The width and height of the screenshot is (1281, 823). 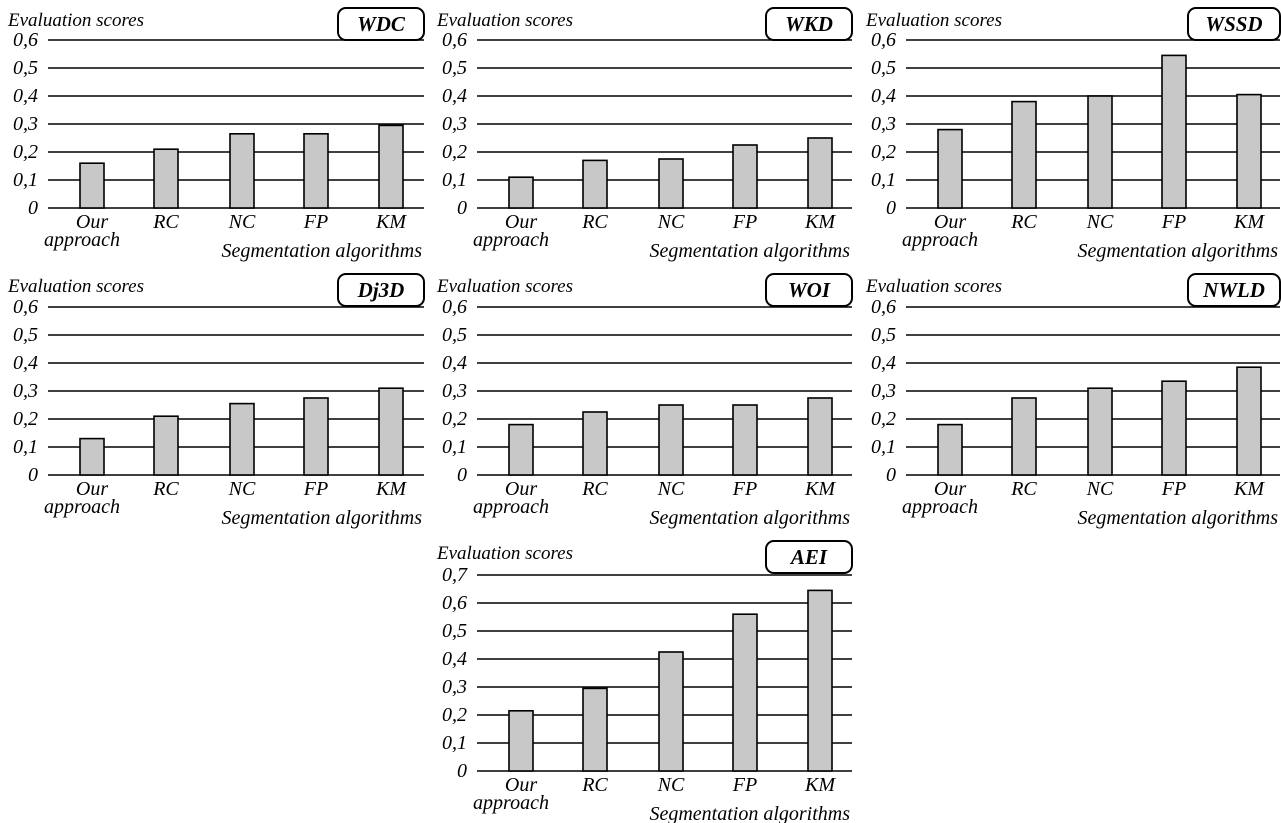 I want to click on chart-title: Dj3D, so click(x=381, y=290).